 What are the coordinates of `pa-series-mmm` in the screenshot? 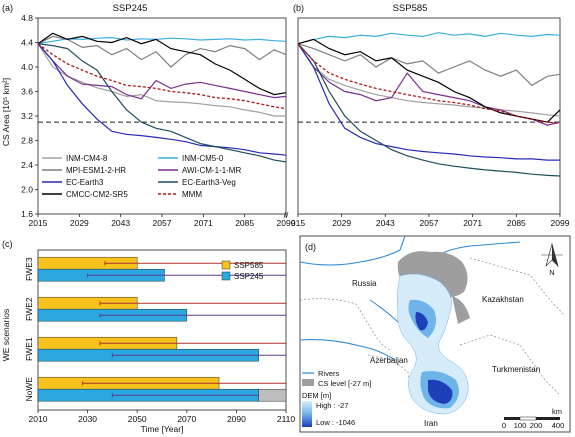 It's located at (162, 76).